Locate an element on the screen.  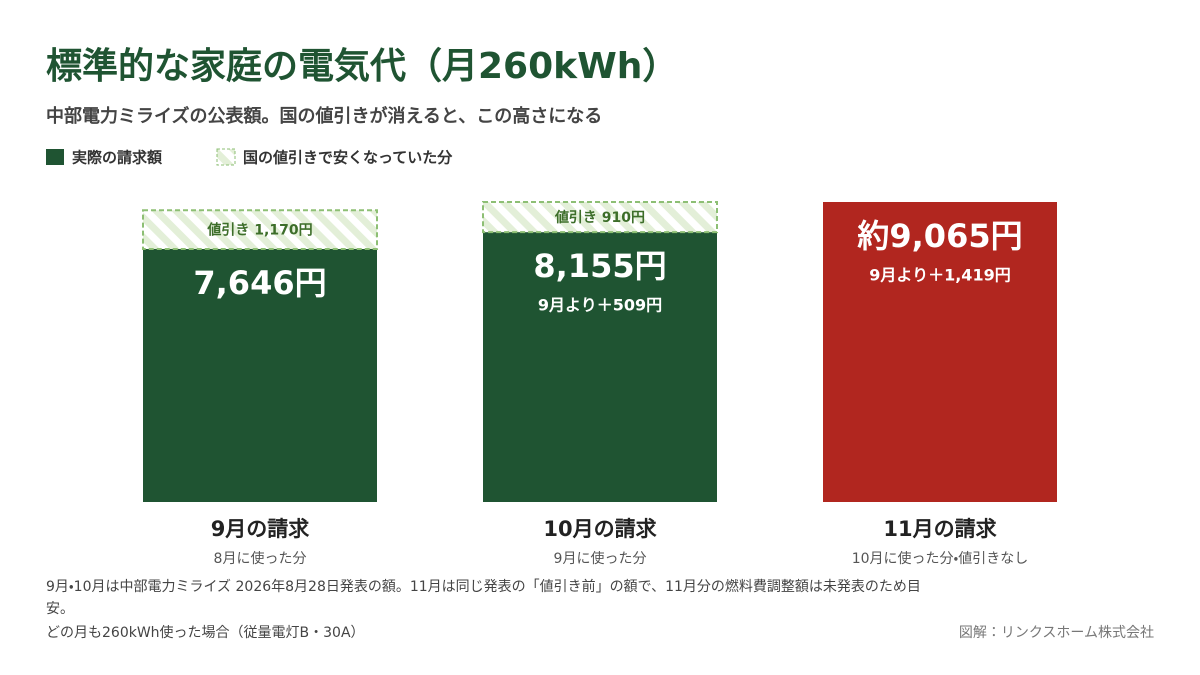
value-label: 約9,065円 is located at coordinates (939, 236).